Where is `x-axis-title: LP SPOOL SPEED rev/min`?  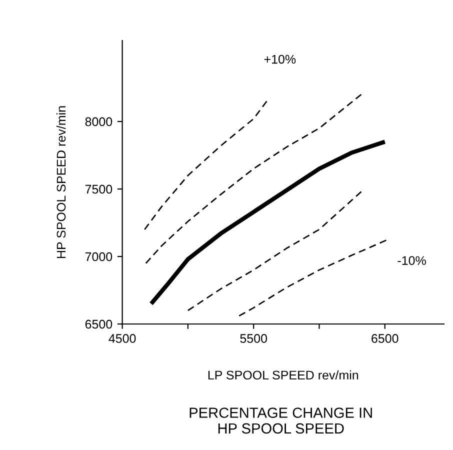
x-axis-title: LP SPOOL SPEED rev/min is located at coordinates (283, 375).